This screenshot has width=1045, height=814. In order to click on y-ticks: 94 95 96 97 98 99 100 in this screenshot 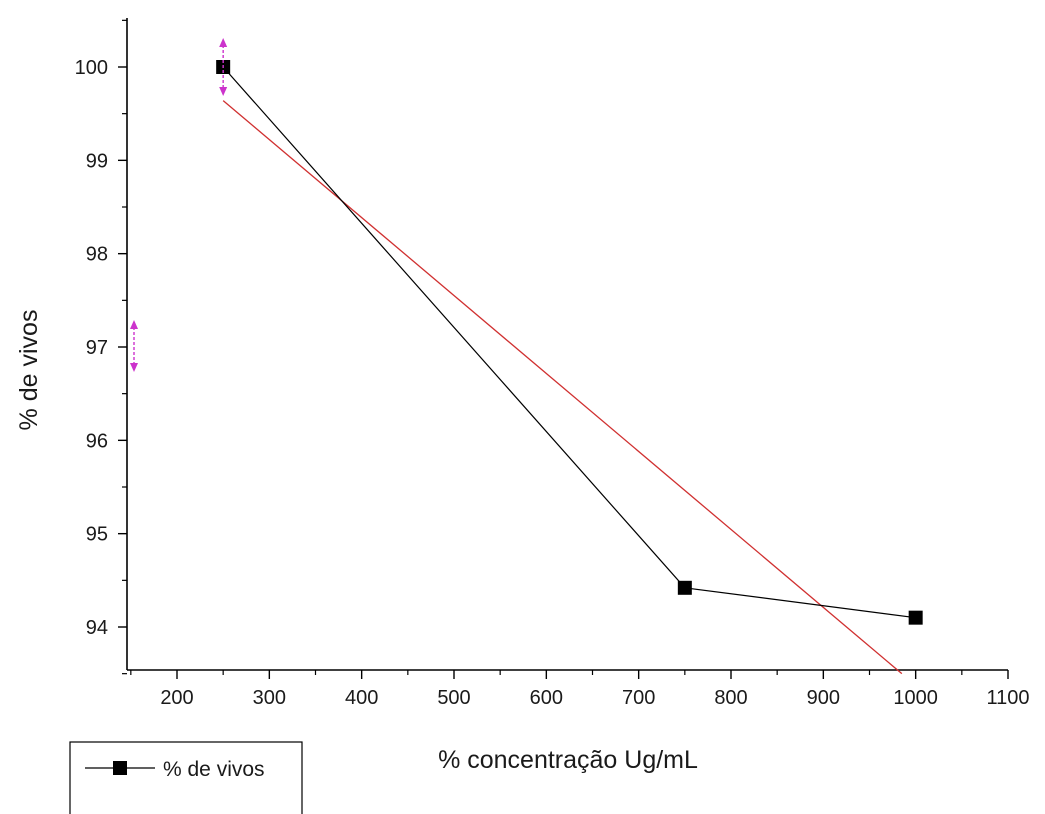, I will do `click(101, 347)`.